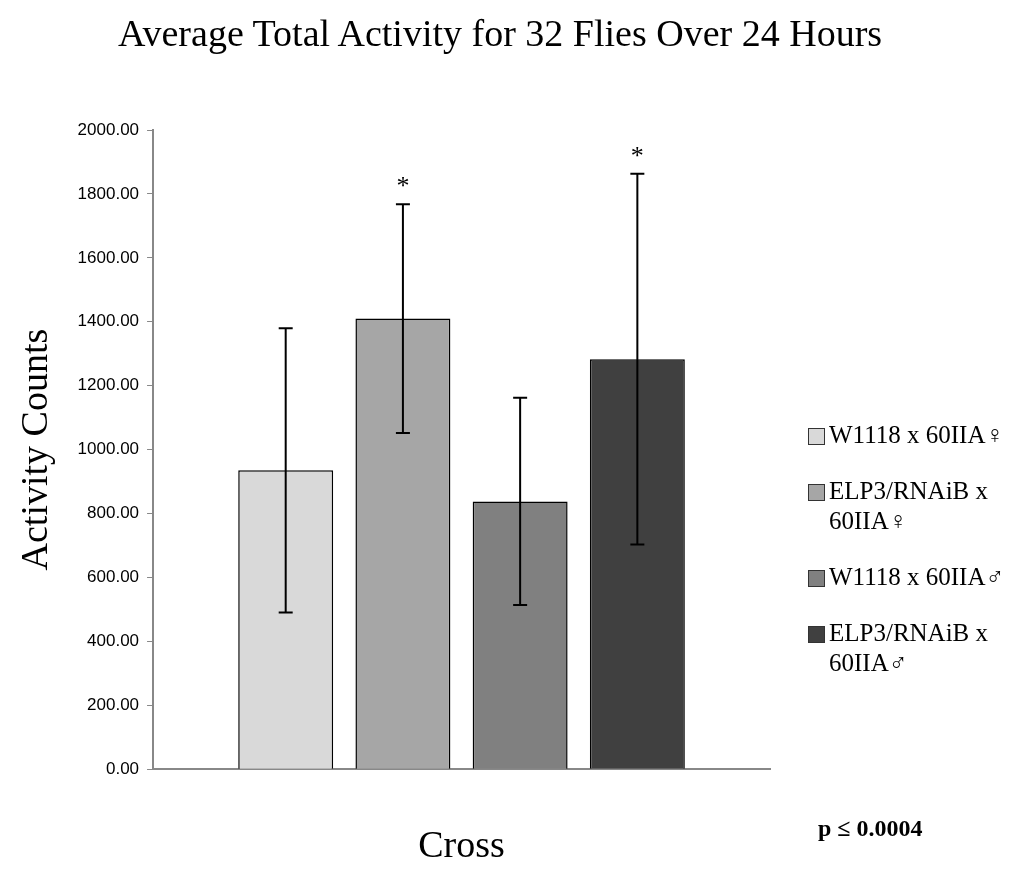 This screenshot has height=884, width=1020. What do you see at coordinates (870, 828) in the screenshot?
I see `text: p ≤ 0.0004` at bounding box center [870, 828].